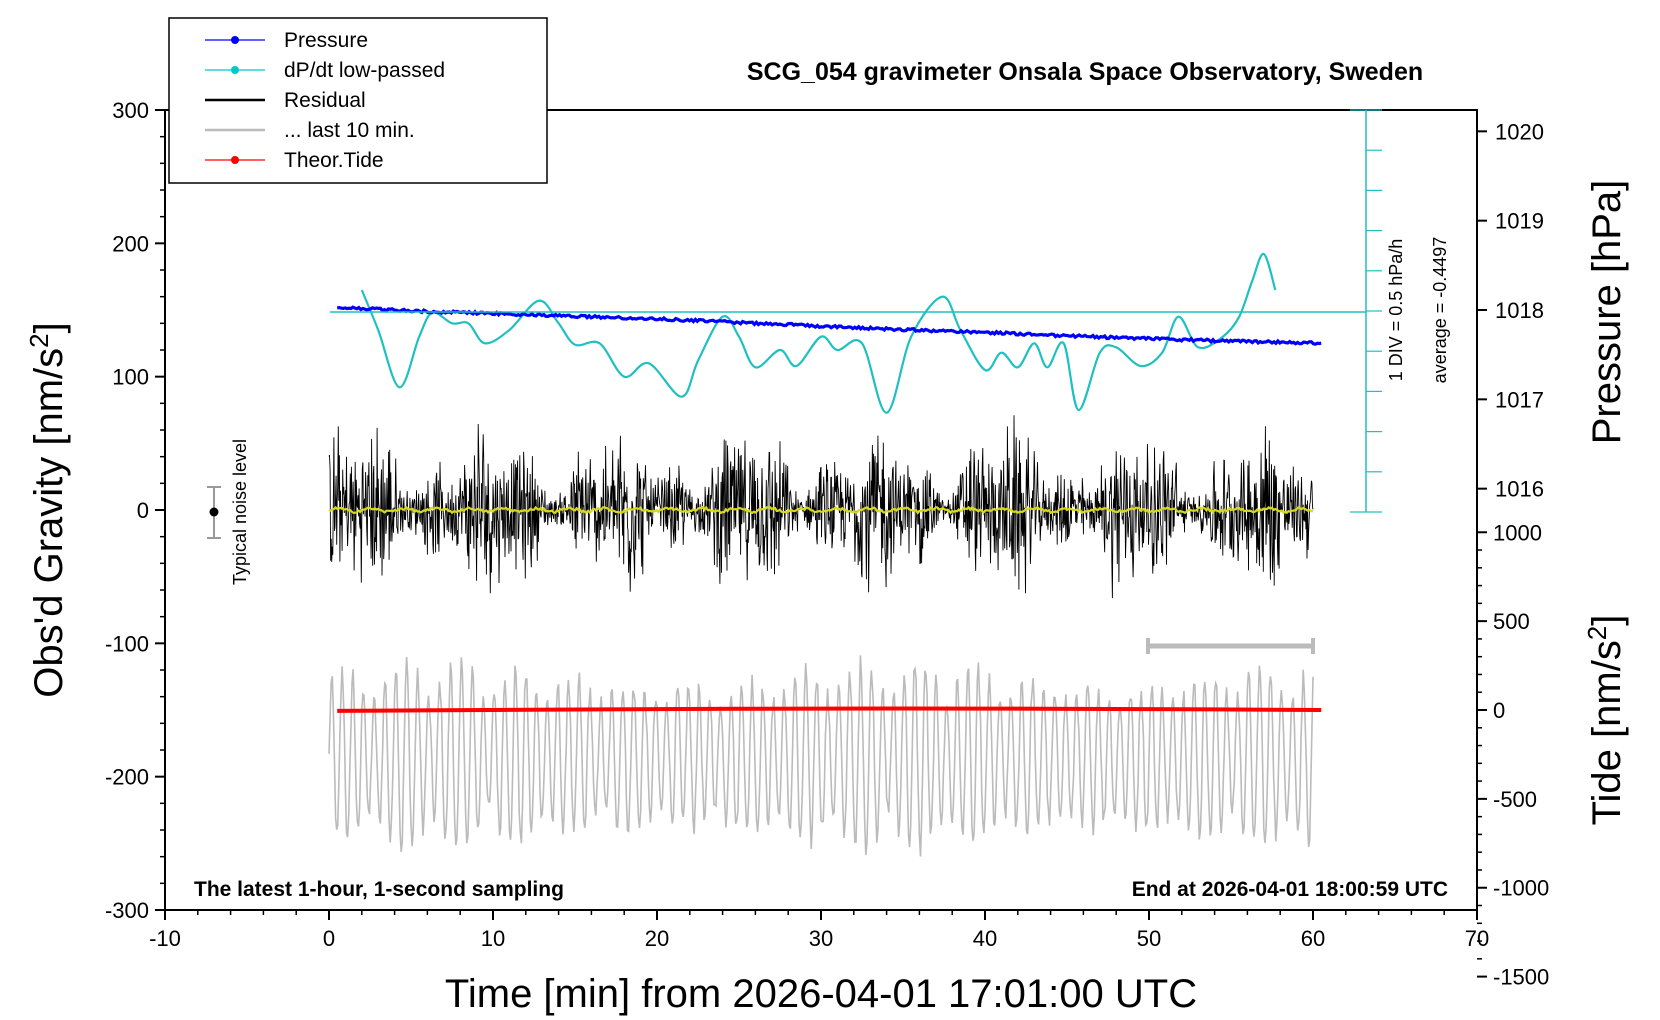  Describe the element at coordinates (127, 910) in the screenshot. I see `y-tick-label: -300` at that location.